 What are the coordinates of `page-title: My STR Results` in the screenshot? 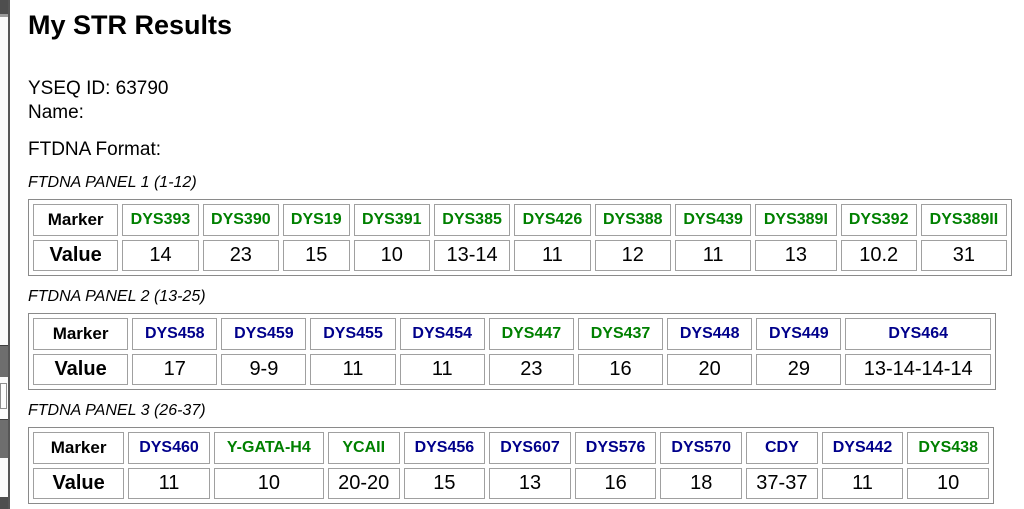 It's located at (130, 25).